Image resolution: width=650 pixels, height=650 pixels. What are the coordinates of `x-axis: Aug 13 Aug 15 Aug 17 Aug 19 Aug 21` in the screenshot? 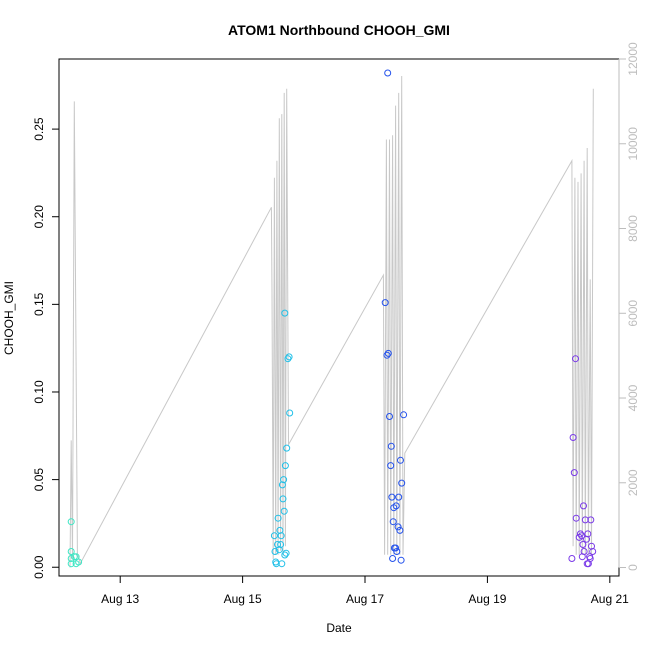 It's located at (365, 590).